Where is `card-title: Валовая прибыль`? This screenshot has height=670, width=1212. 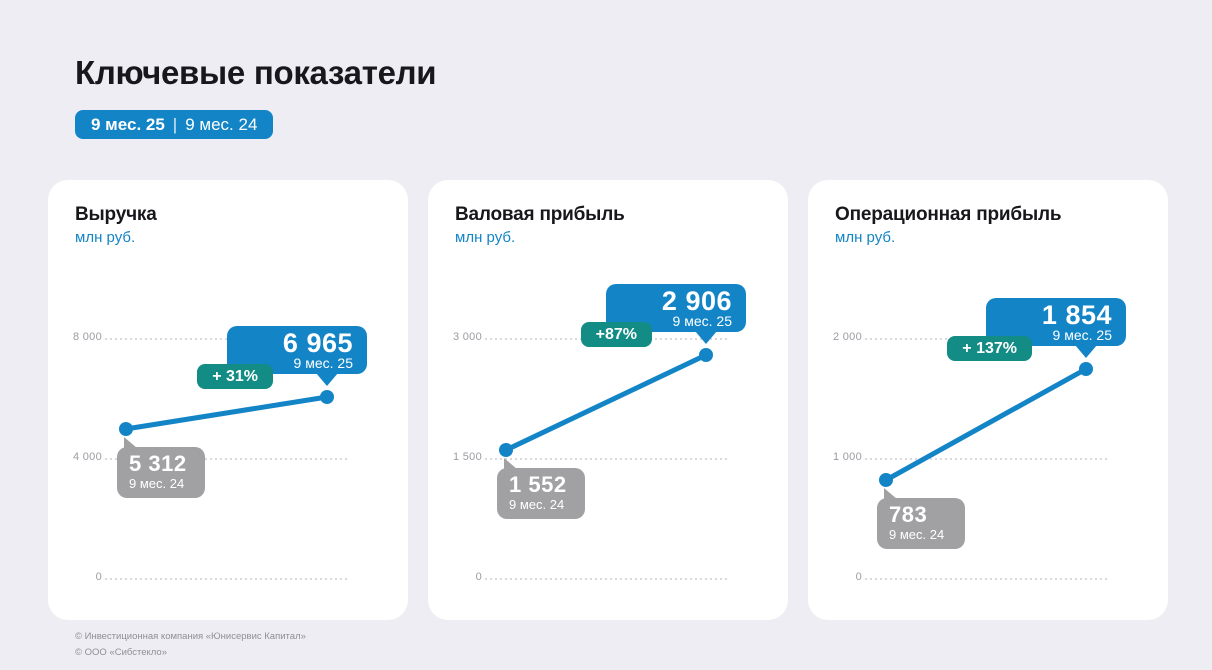 card-title: Валовая прибыль is located at coordinates (540, 214).